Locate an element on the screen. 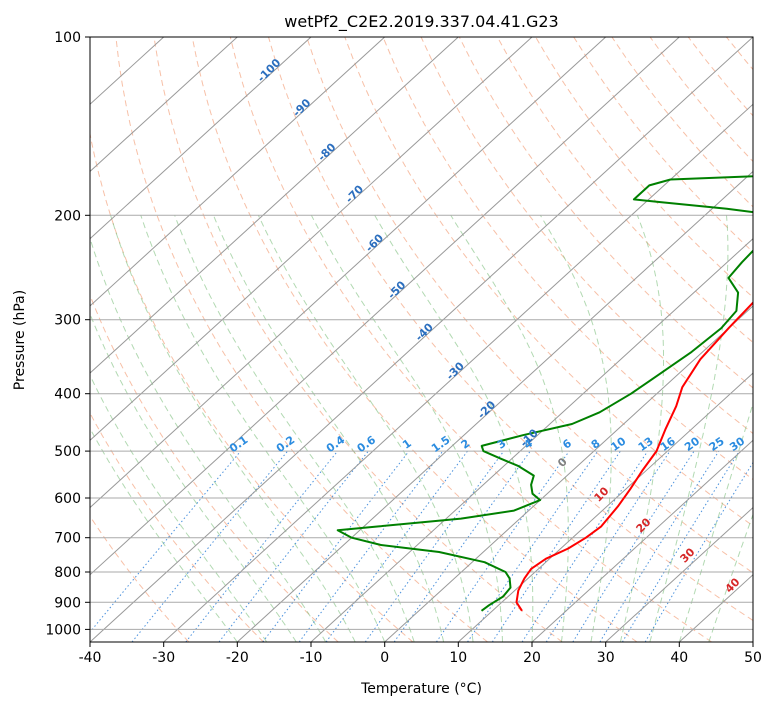 The width and height of the screenshot is (775, 708). x-tick-label: 0 is located at coordinates (384, 658).